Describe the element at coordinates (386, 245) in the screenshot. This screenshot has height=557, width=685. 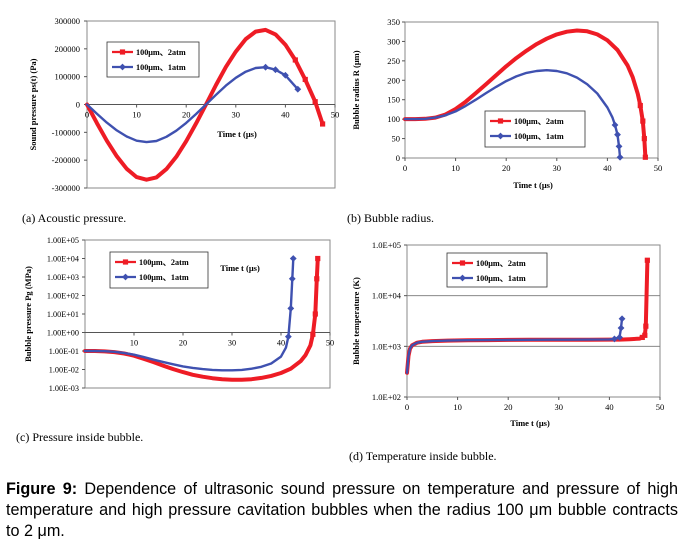
I see `y-tick-label: 1.0E+05` at that location.